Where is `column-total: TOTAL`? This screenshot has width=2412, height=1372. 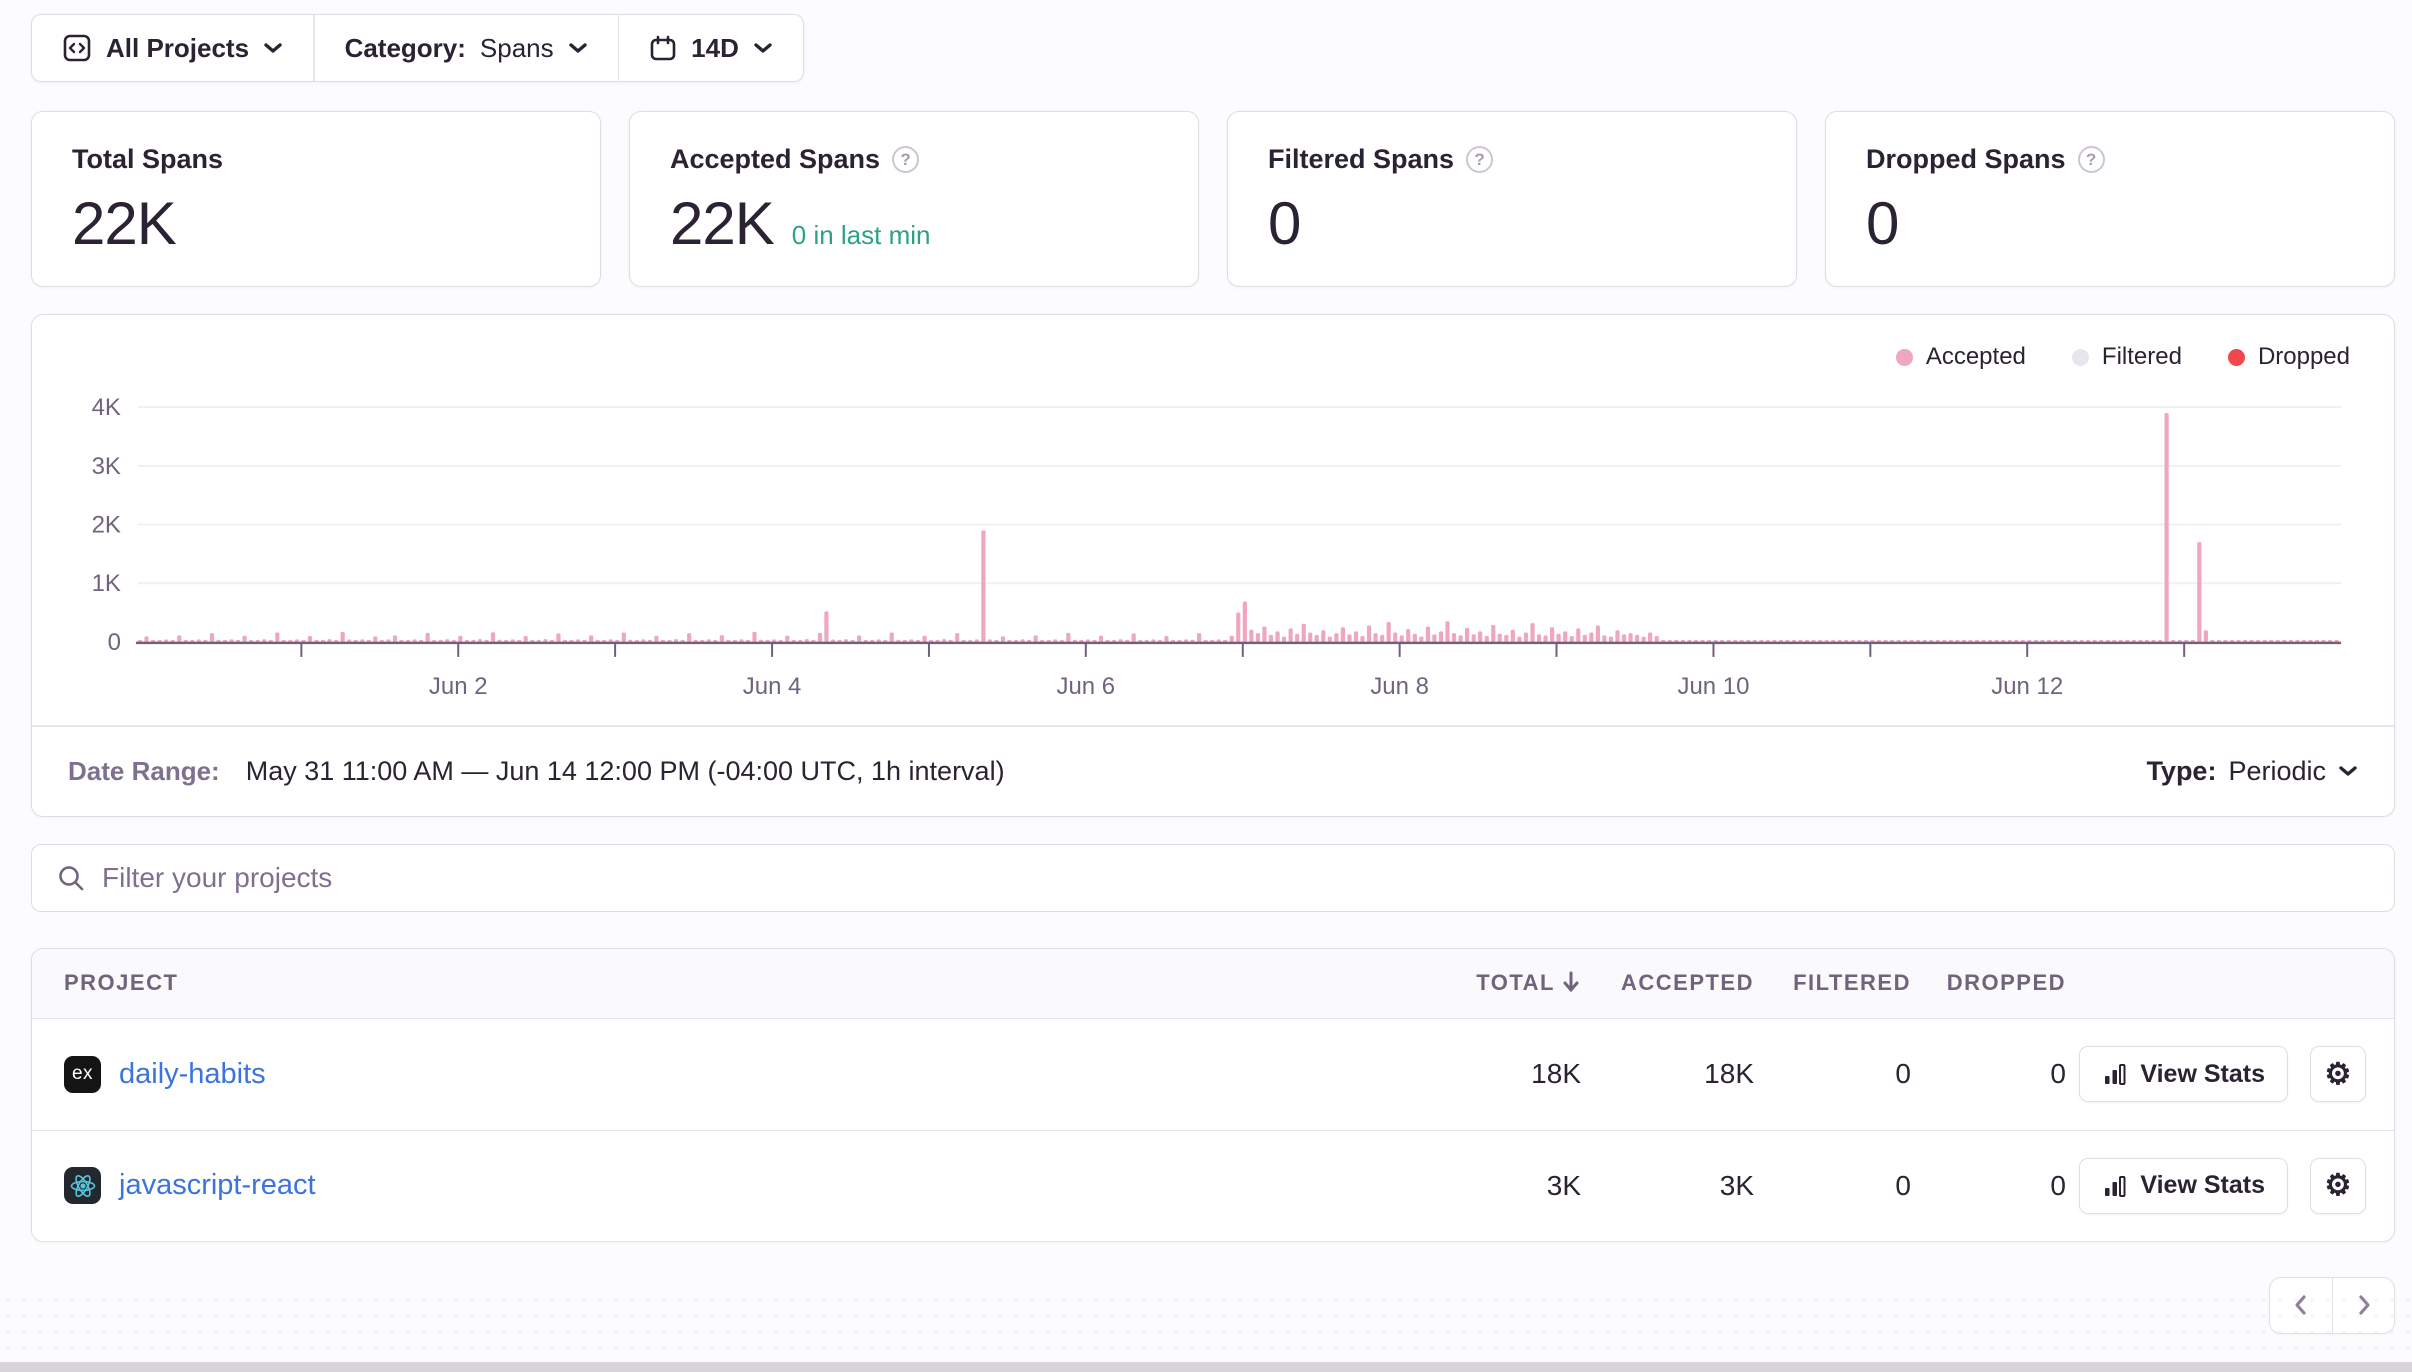
column-total: TOTAL is located at coordinates (1496, 983).